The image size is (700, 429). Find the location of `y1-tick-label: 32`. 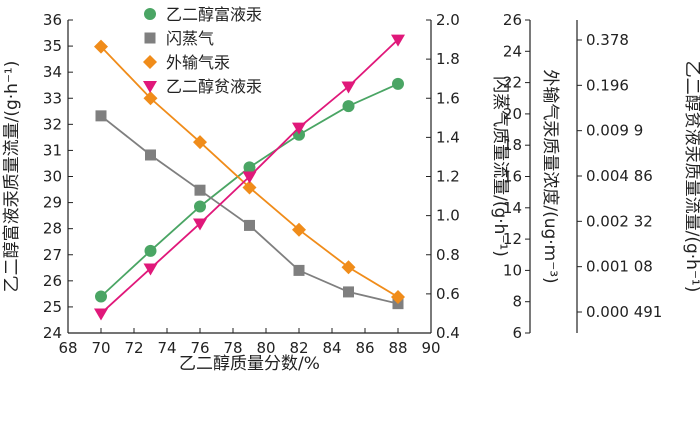

y1-tick-label: 32 is located at coordinates (52, 124).